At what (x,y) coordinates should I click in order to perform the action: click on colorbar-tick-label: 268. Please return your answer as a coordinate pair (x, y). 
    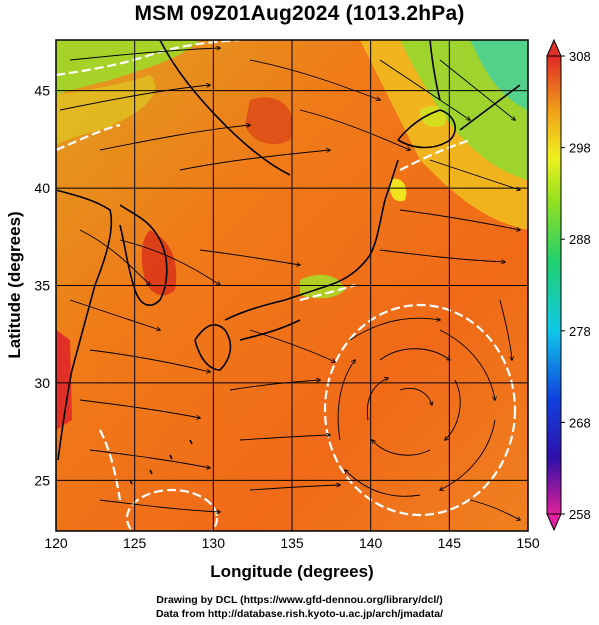
    Looking at the image, I should click on (580, 422).